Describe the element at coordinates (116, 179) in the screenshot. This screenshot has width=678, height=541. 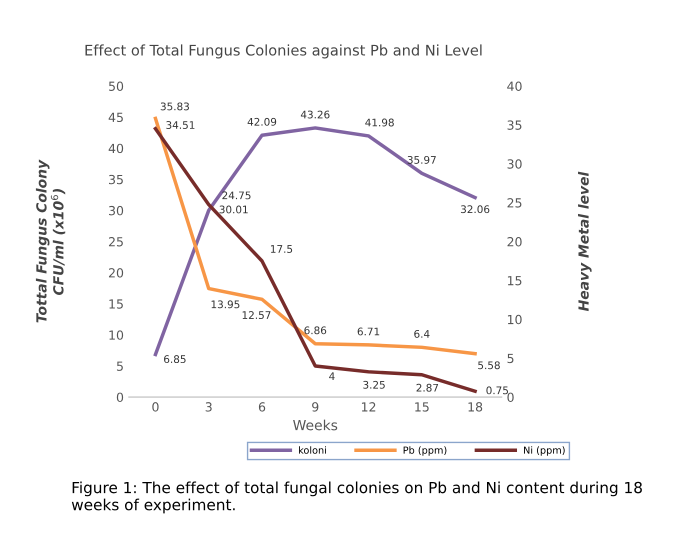
I see `y-tick-label: 35` at that location.